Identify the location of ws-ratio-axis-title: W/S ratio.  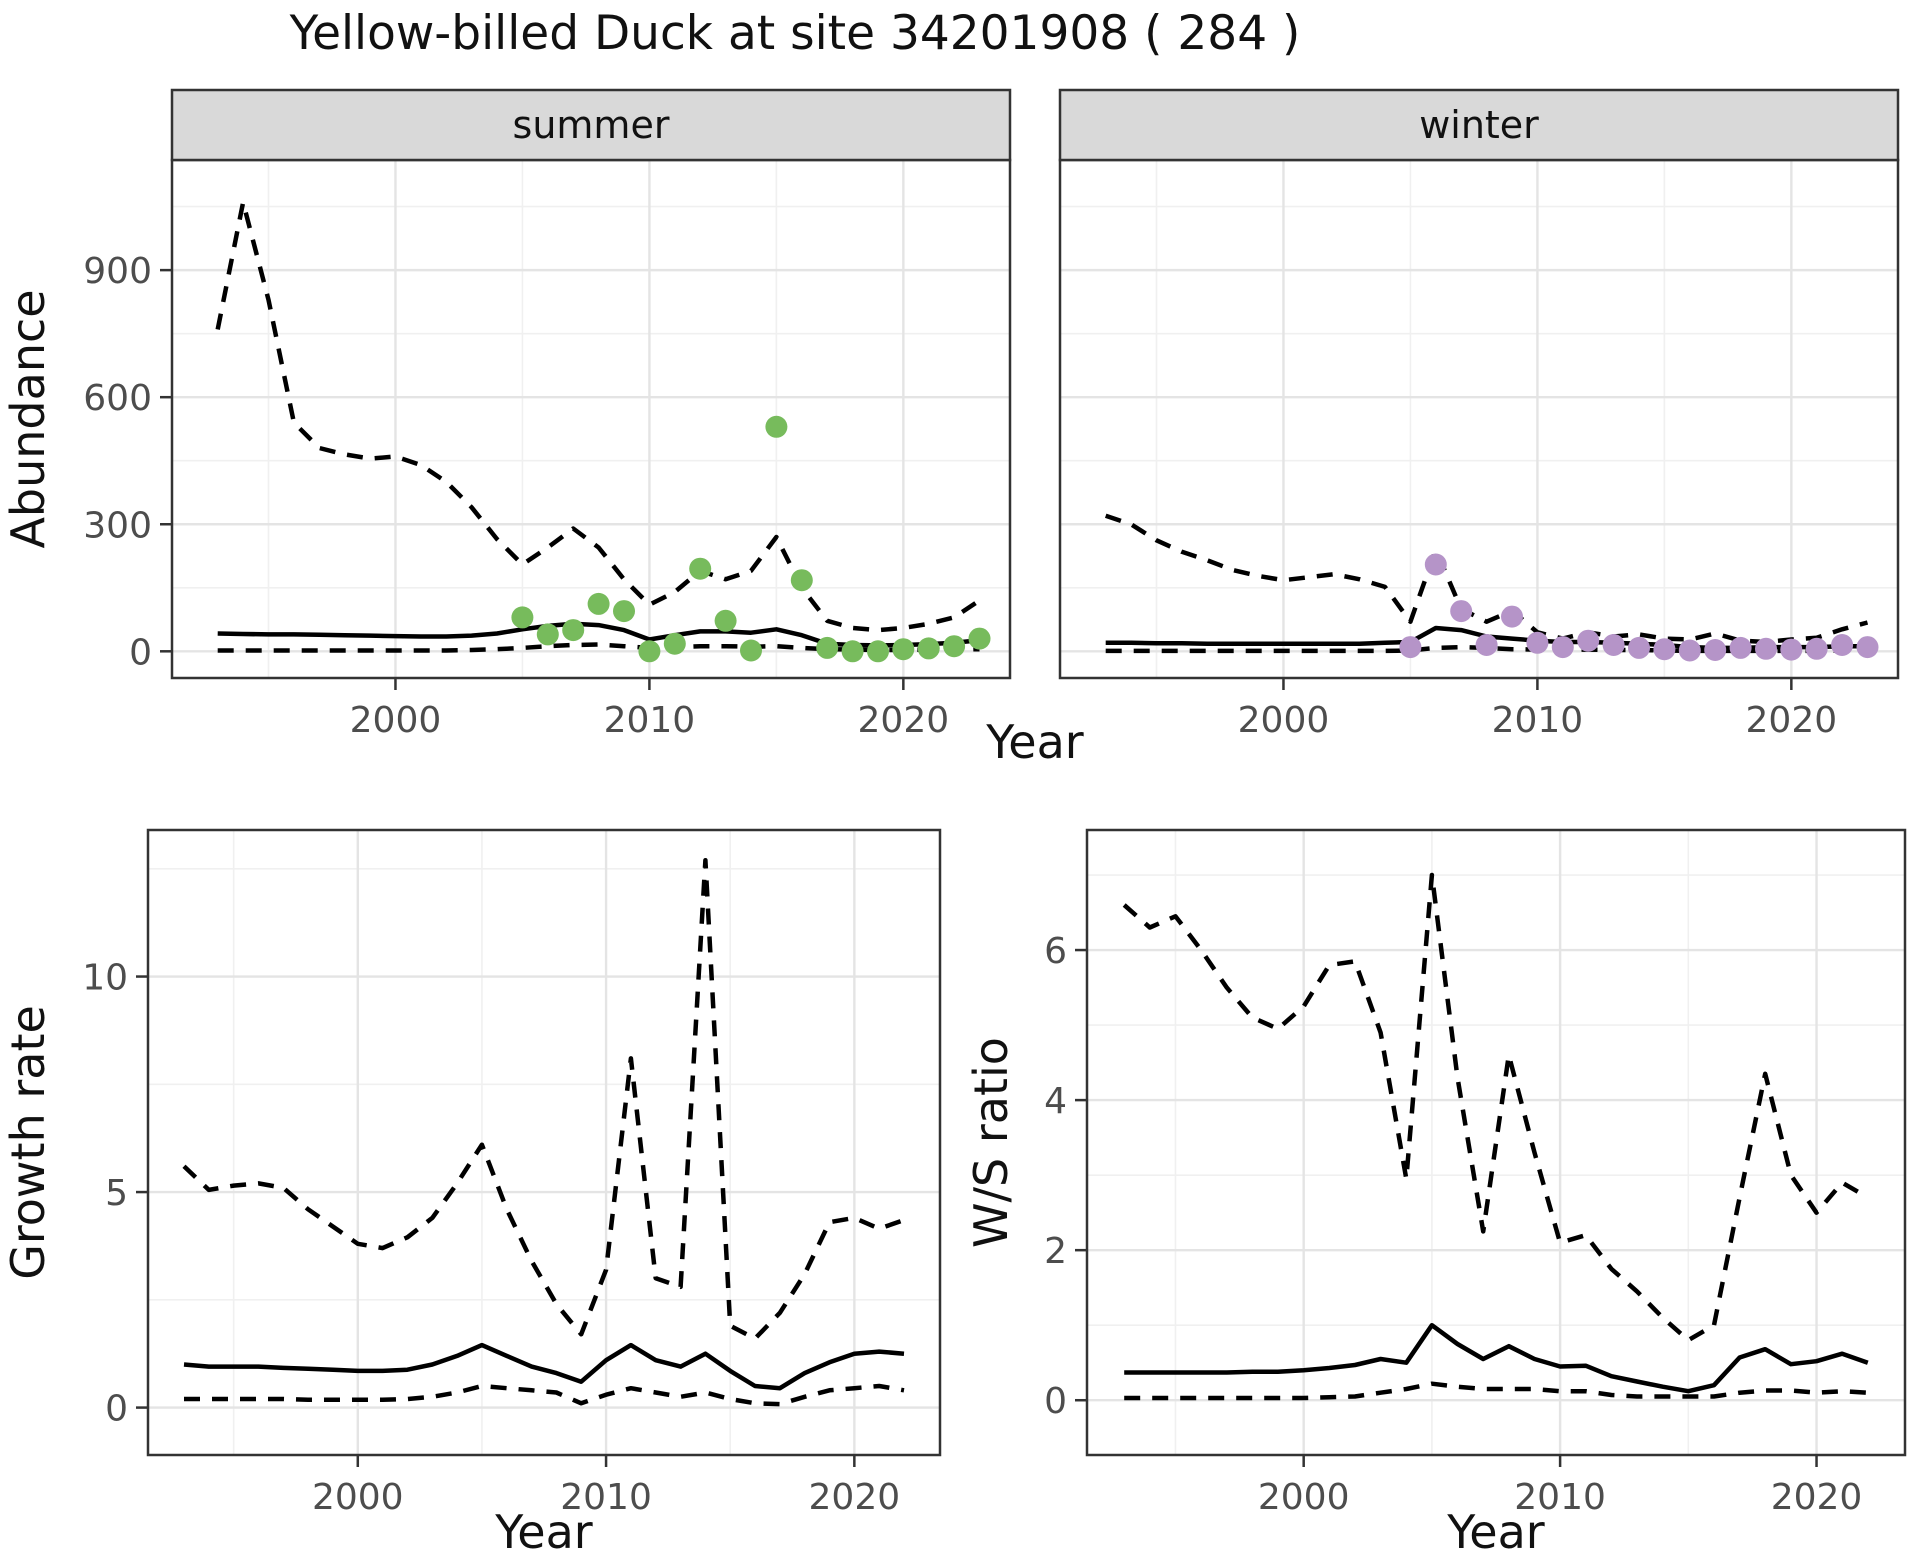
(991, 1142).